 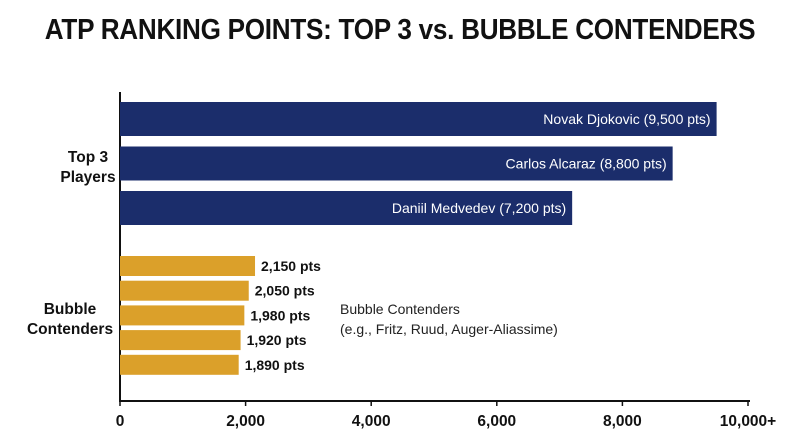 What do you see at coordinates (87, 177) in the screenshot?
I see `group-label: Players` at bounding box center [87, 177].